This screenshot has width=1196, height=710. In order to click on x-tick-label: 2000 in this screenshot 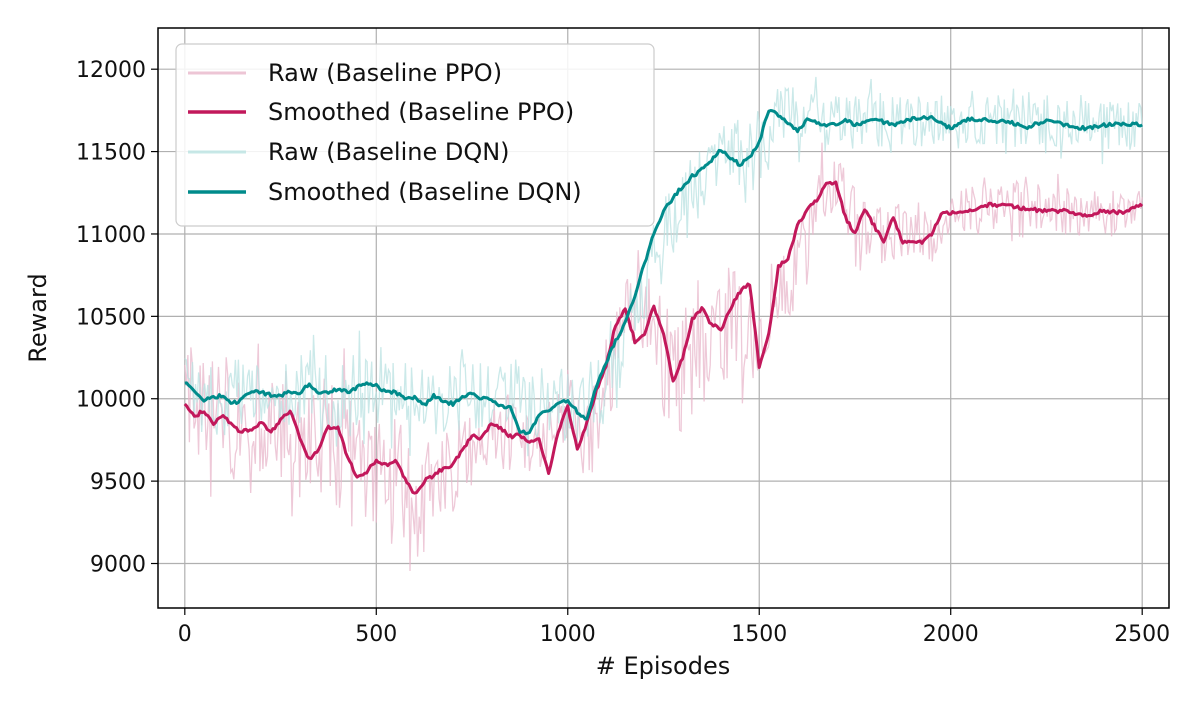, I will do `click(951, 634)`.